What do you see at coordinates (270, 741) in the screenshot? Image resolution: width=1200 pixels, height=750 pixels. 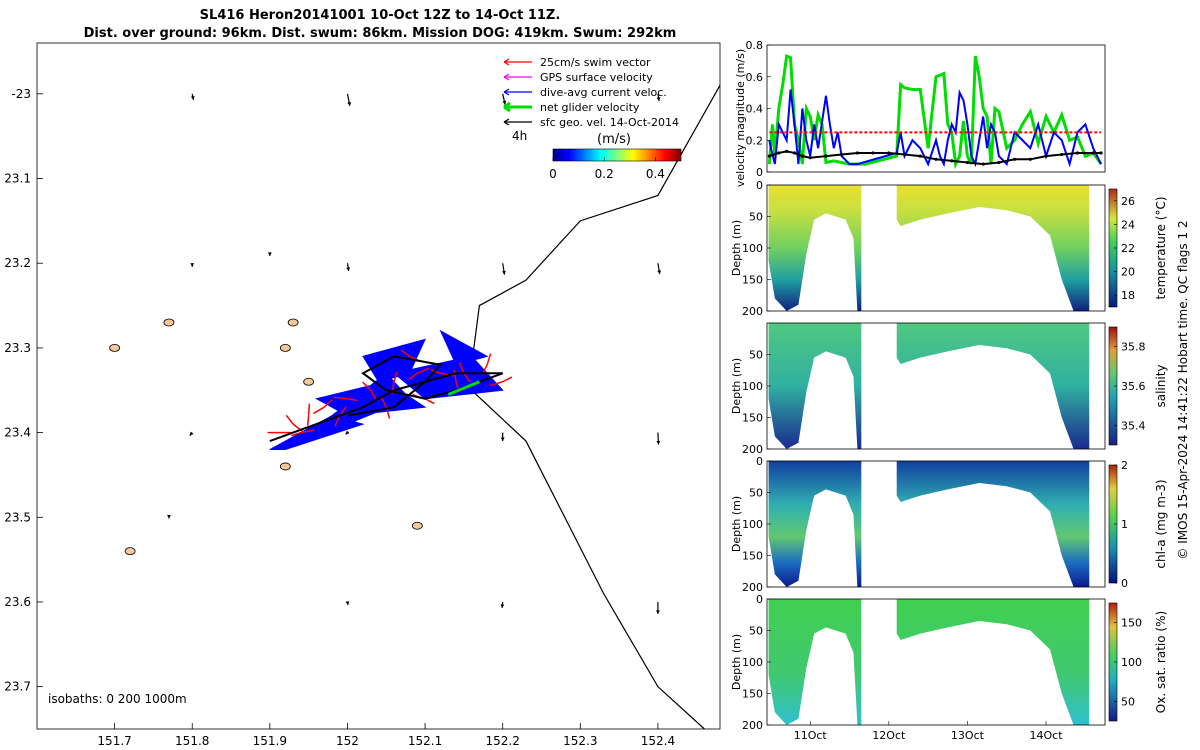 I see `map-x-tick-label: 151.9` at bounding box center [270, 741].